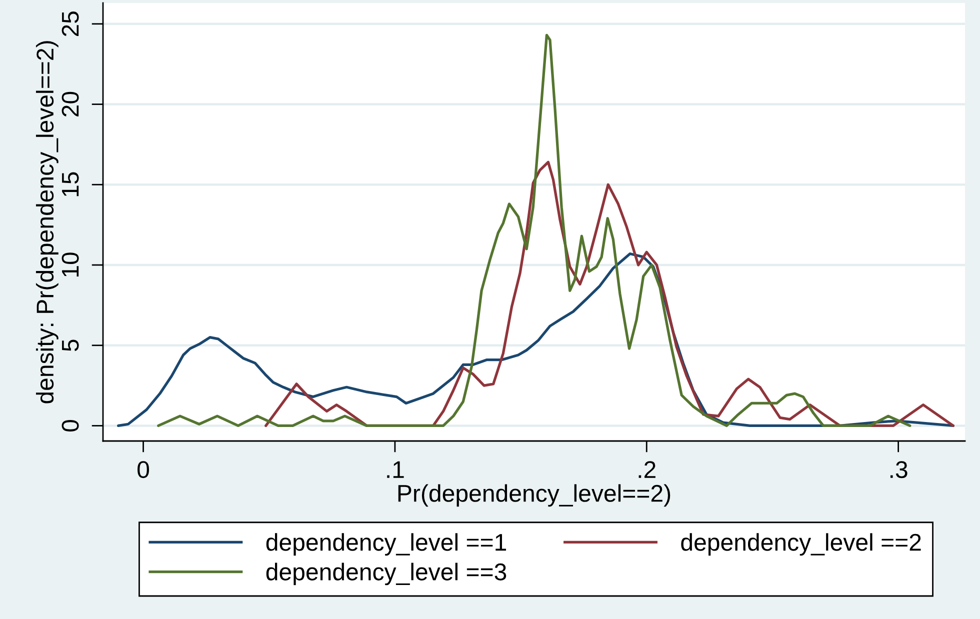 Image resolution: width=980 pixels, height=619 pixels. What do you see at coordinates (70, 184) in the screenshot?
I see `y-tick-label: 15` at bounding box center [70, 184].